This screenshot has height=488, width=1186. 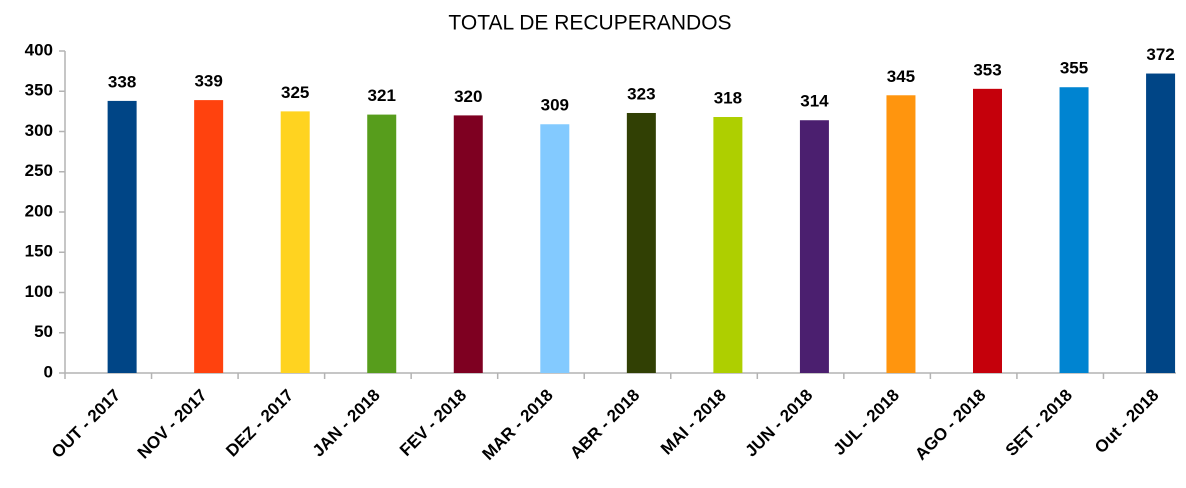 What do you see at coordinates (259, 423) in the screenshot?
I see `x-tick-label: DEZ - 2017` at bounding box center [259, 423].